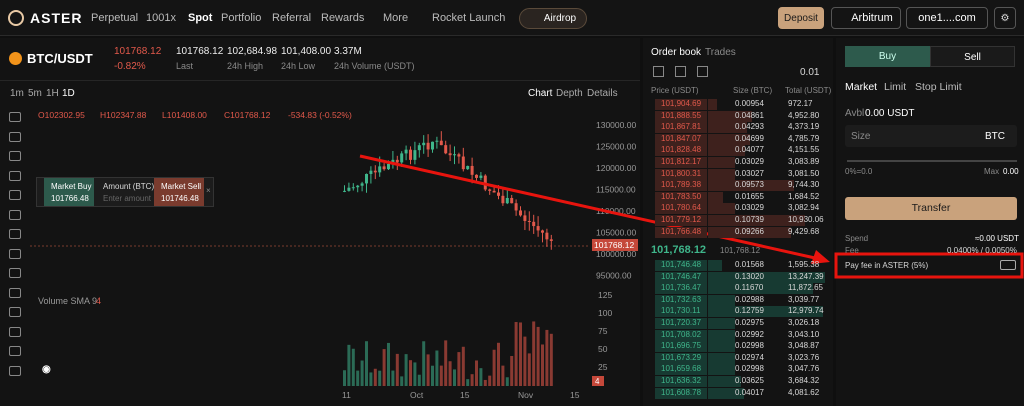 The width and height of the screenshot is (1024, 406). Describe the element at coordinates (179, 192) in the screenshot. I see `market-sell` at that location.